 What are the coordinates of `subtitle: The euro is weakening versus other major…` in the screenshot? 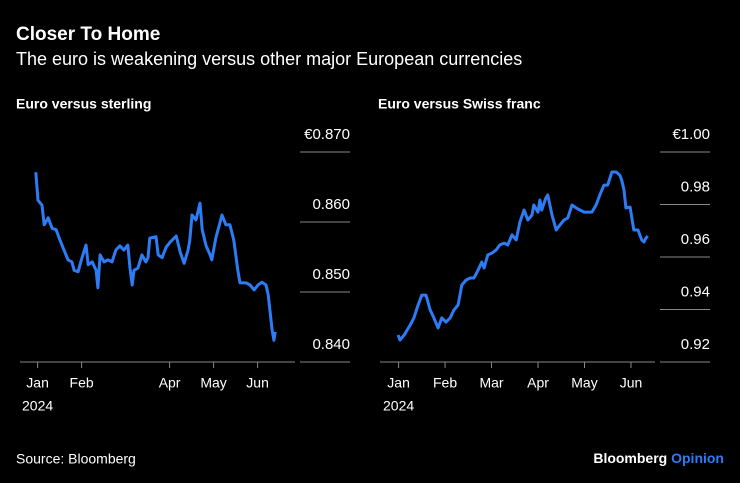 It's located at (269, 59).